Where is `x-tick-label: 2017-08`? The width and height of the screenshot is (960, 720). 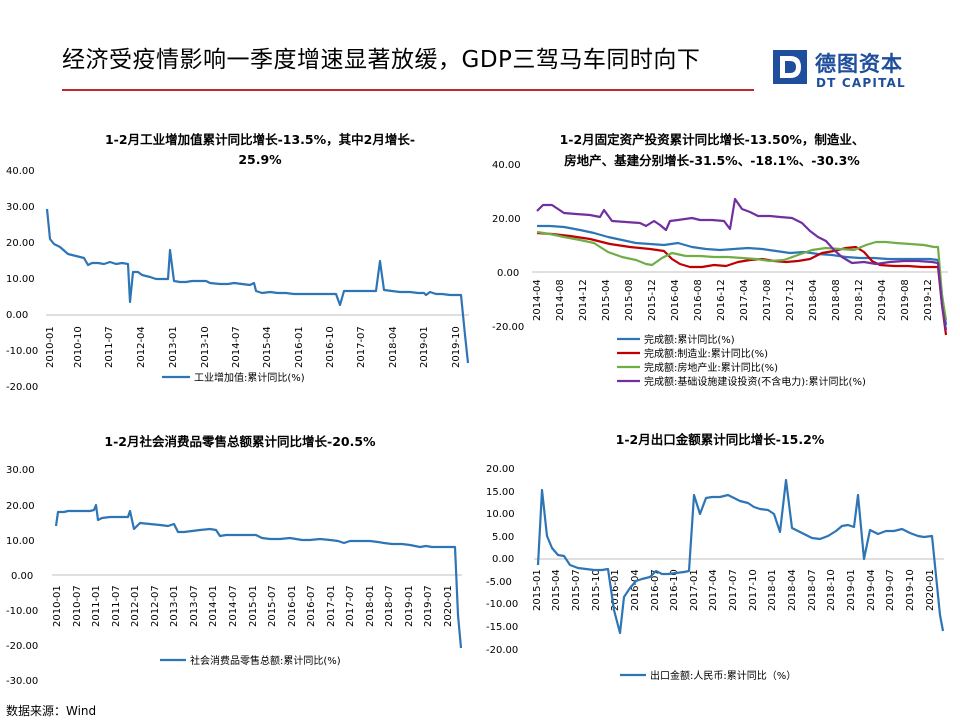 x-tick-label: 2017-08 is located at coordinates (767, 300).